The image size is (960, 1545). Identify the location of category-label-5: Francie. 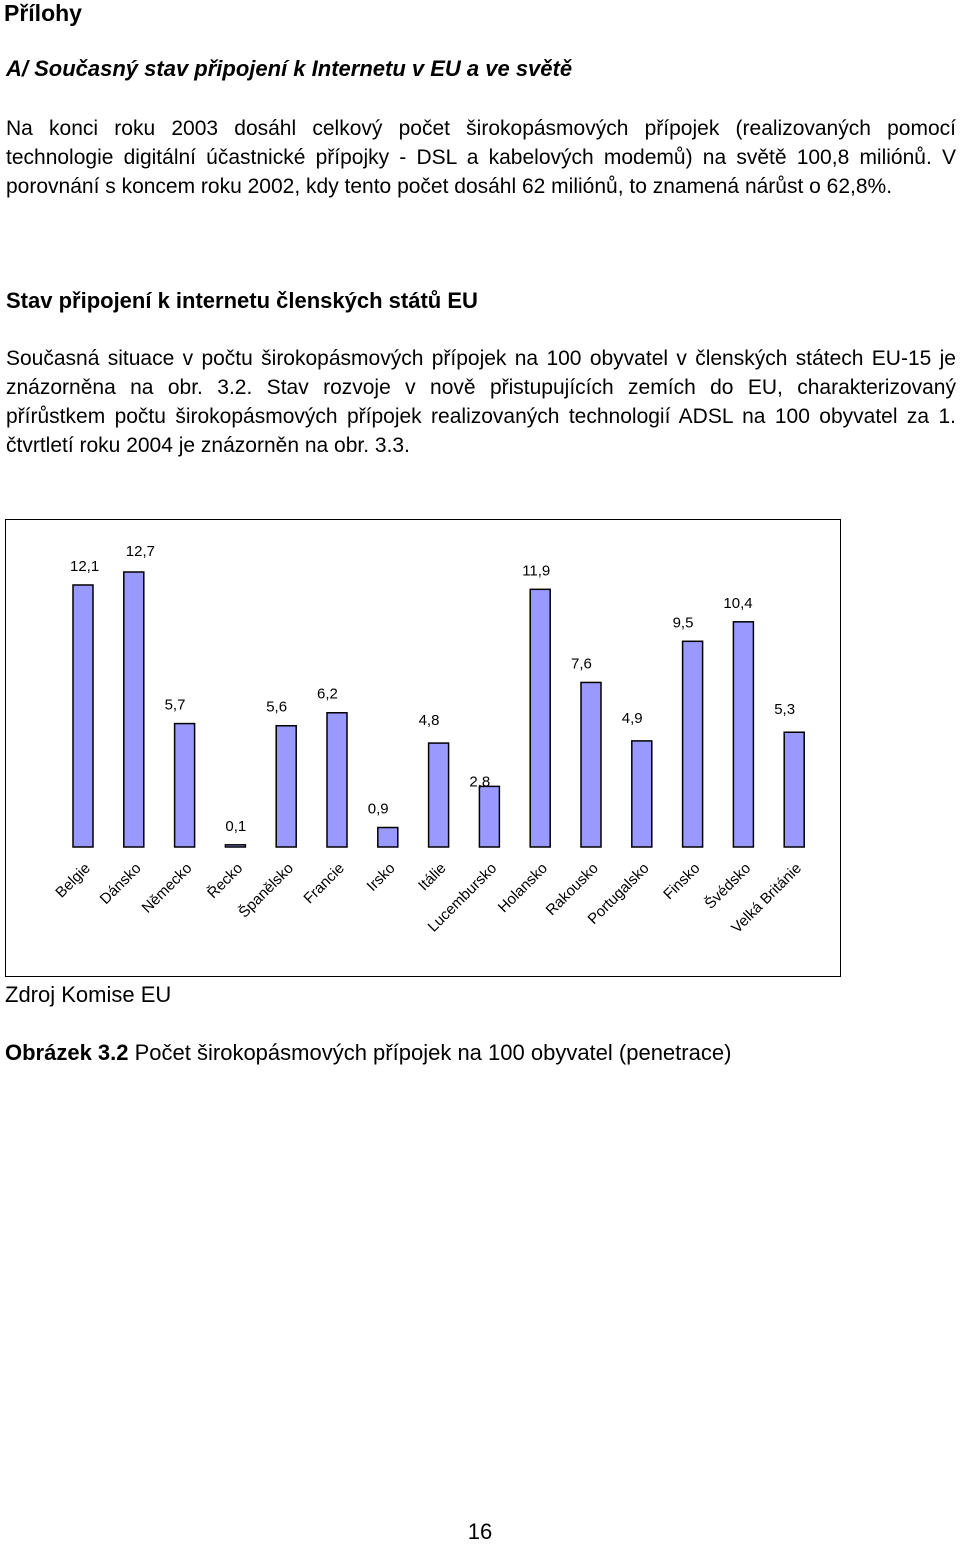
(323, 883).